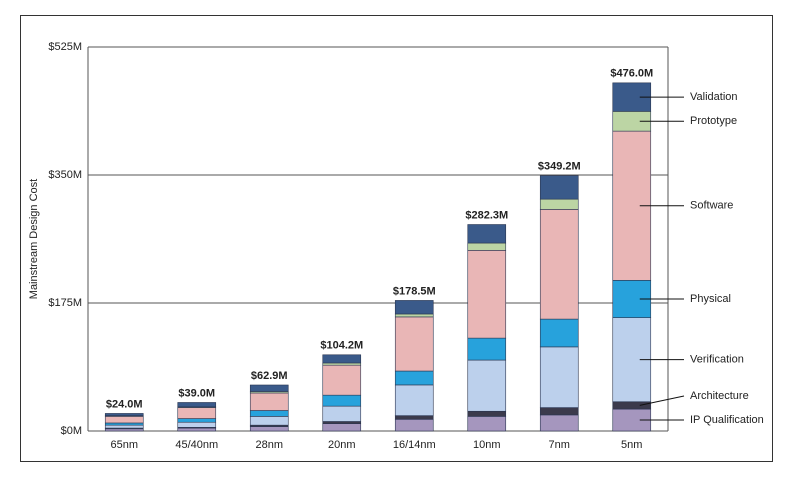 This screenshot has height=487, width=790. What do you see at coordinates (717, 360) in the screenshot?
I see `legend-label: Verification` at bounding box center [717, 360].